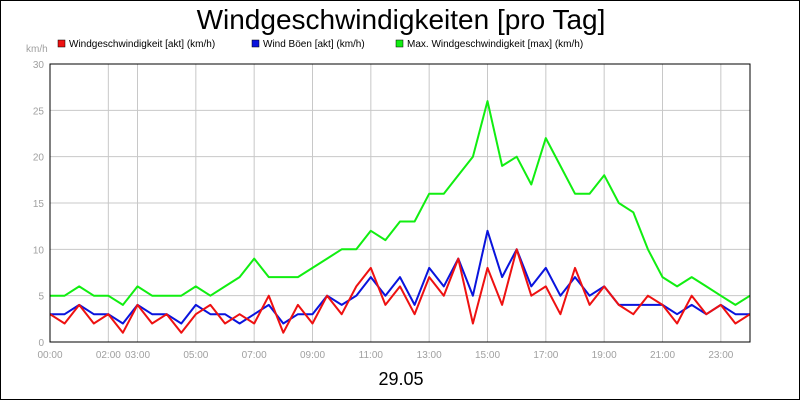 The height and width of the screenshot is (400, 800). I want to click on x-tick-label: 09:00, so click(312, 355).